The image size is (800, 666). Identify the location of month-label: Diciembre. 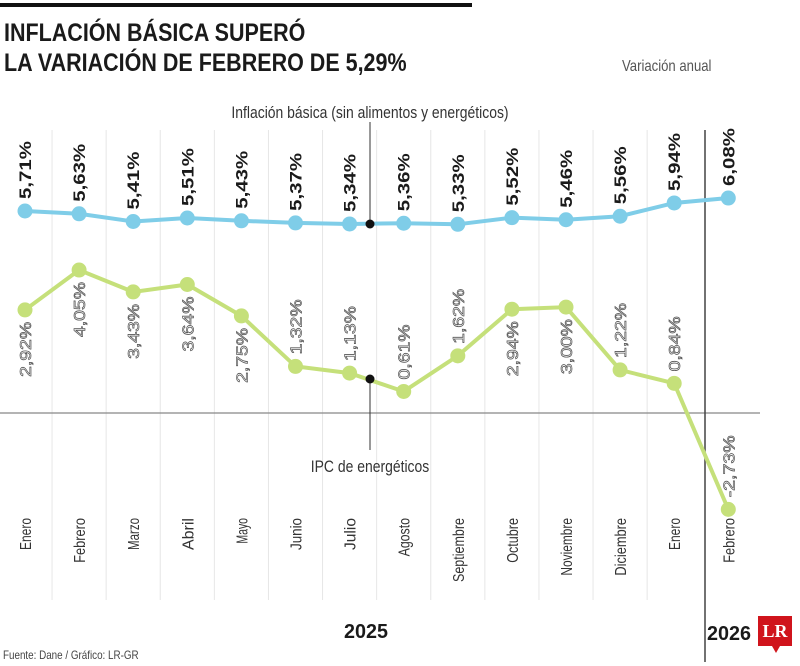
(621, 547).